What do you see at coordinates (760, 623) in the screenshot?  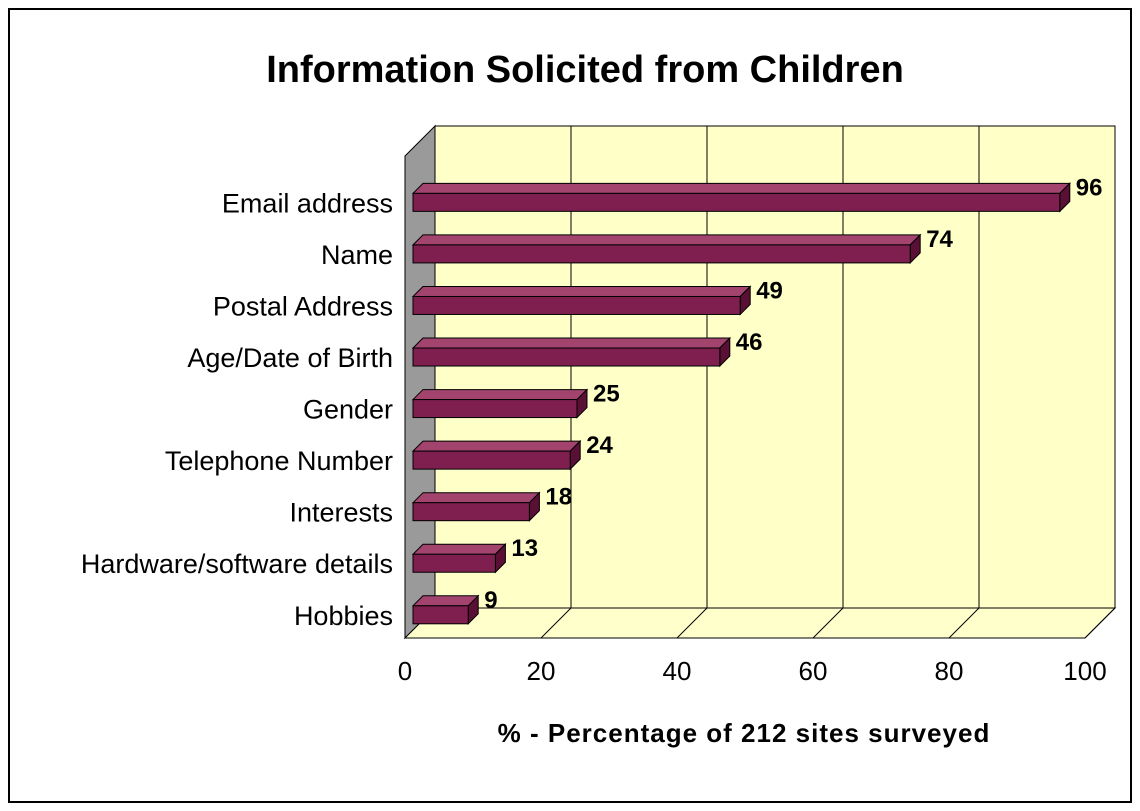 I see `plot-floor` at bounding box center [760, 623].